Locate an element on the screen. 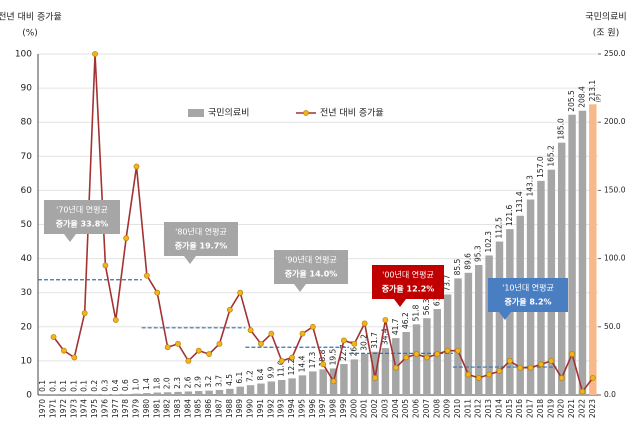 This screenshot has height=423, width=631. x-tick-label: 1997 is located at coordinates (322, 408).